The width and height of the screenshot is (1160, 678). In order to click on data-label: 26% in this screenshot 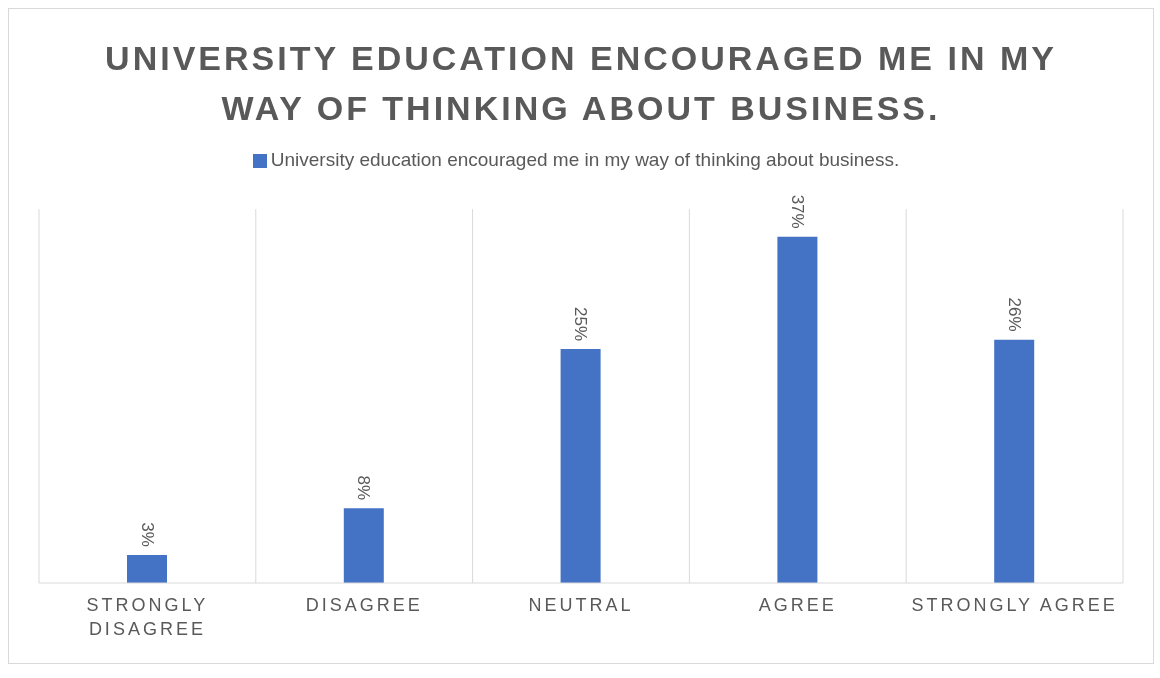, I will do `click(1014, 314)`.